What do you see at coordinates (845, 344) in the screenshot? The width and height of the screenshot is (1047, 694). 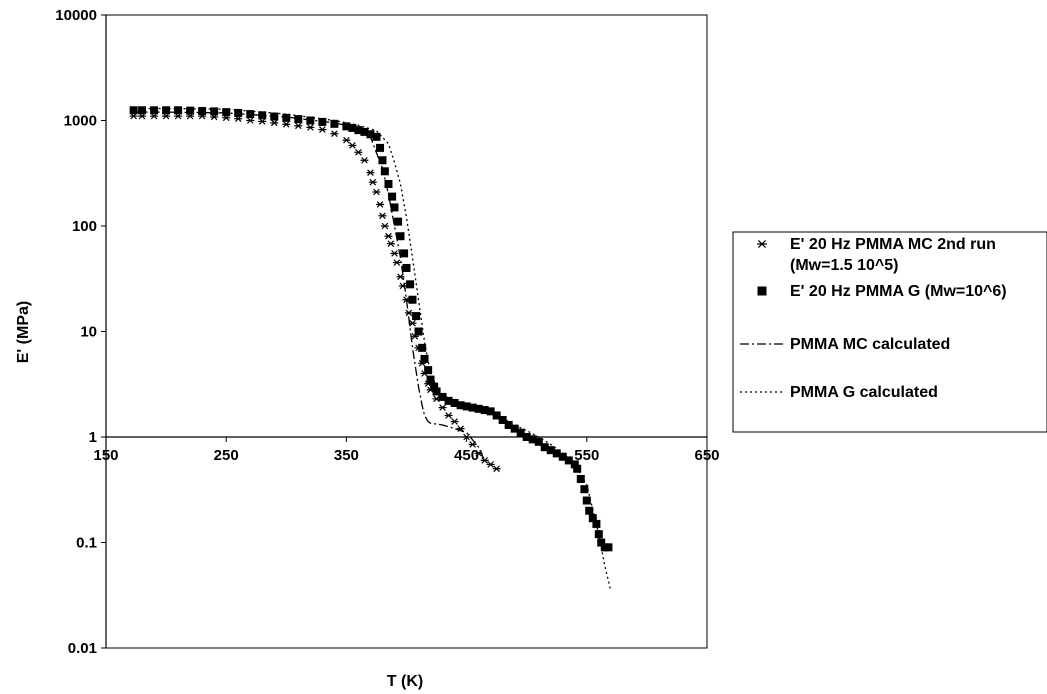 I see `legend-entry-3: PMMA MC calculated` at bounding box center [845, 344].